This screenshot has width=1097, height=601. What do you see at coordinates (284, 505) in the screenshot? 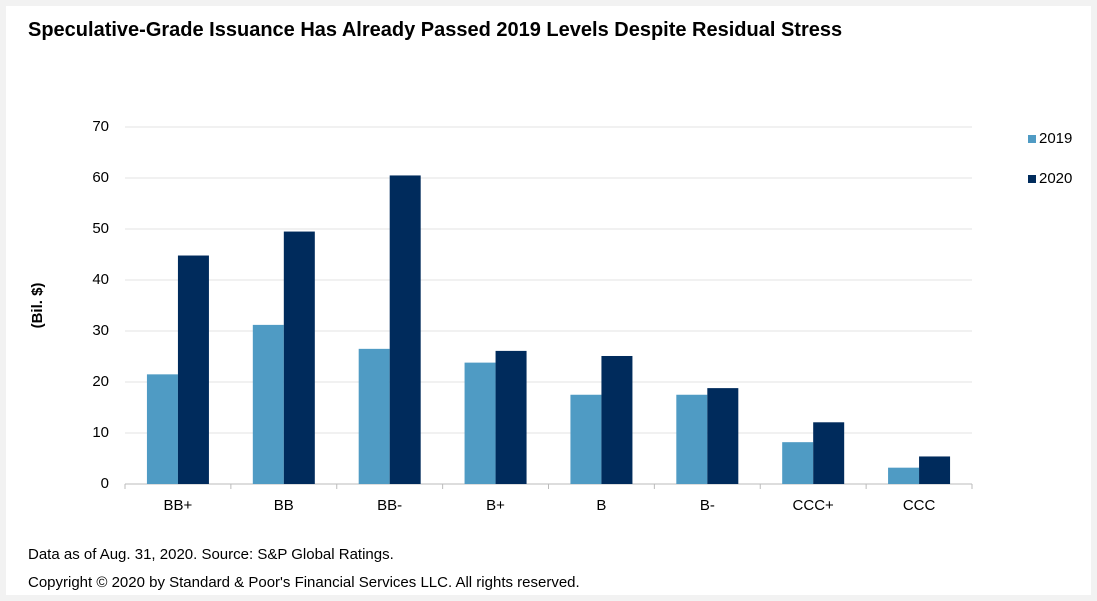
I see `x-tick-label: BB` at bounding box center [284, 505].